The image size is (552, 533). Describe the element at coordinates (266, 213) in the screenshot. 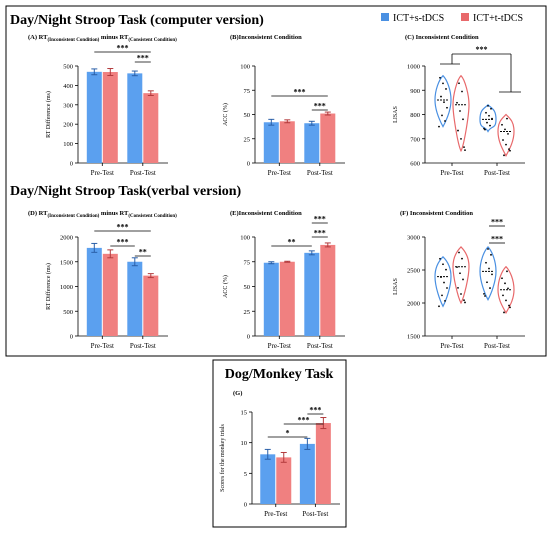

I see `panel-e-title: (E)Inconsistent Condition` at that location.